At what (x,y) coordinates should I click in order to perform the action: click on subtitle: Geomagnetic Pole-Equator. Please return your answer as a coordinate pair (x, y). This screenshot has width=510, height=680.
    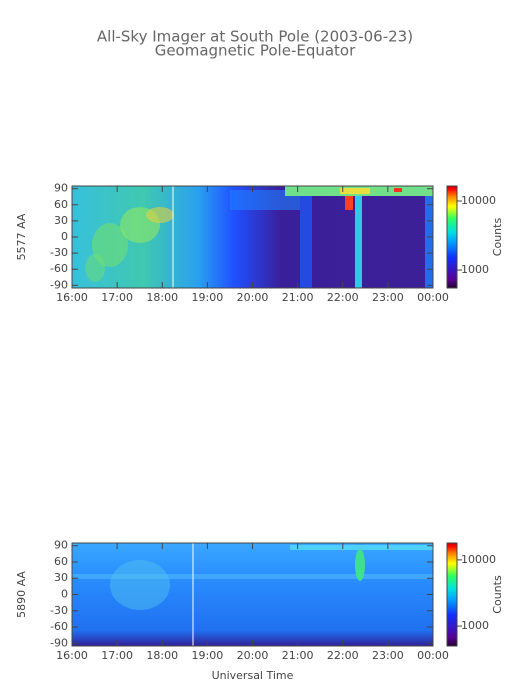
    Looking at the image, I should click on (255, 51).